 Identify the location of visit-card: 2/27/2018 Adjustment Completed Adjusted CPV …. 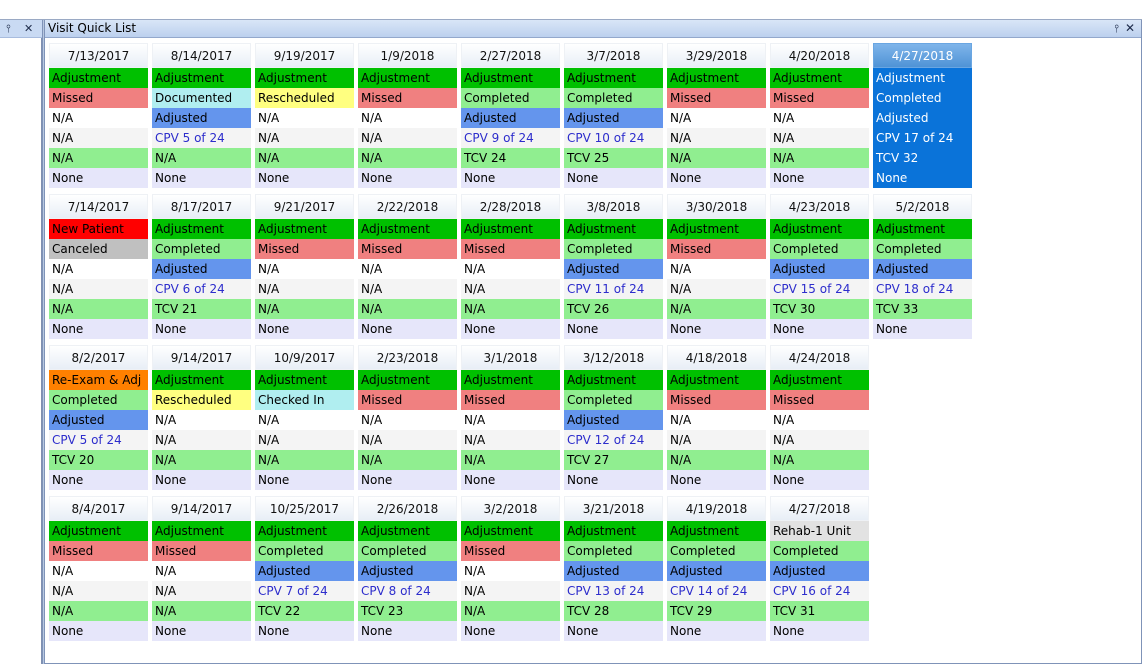
(510, 115).